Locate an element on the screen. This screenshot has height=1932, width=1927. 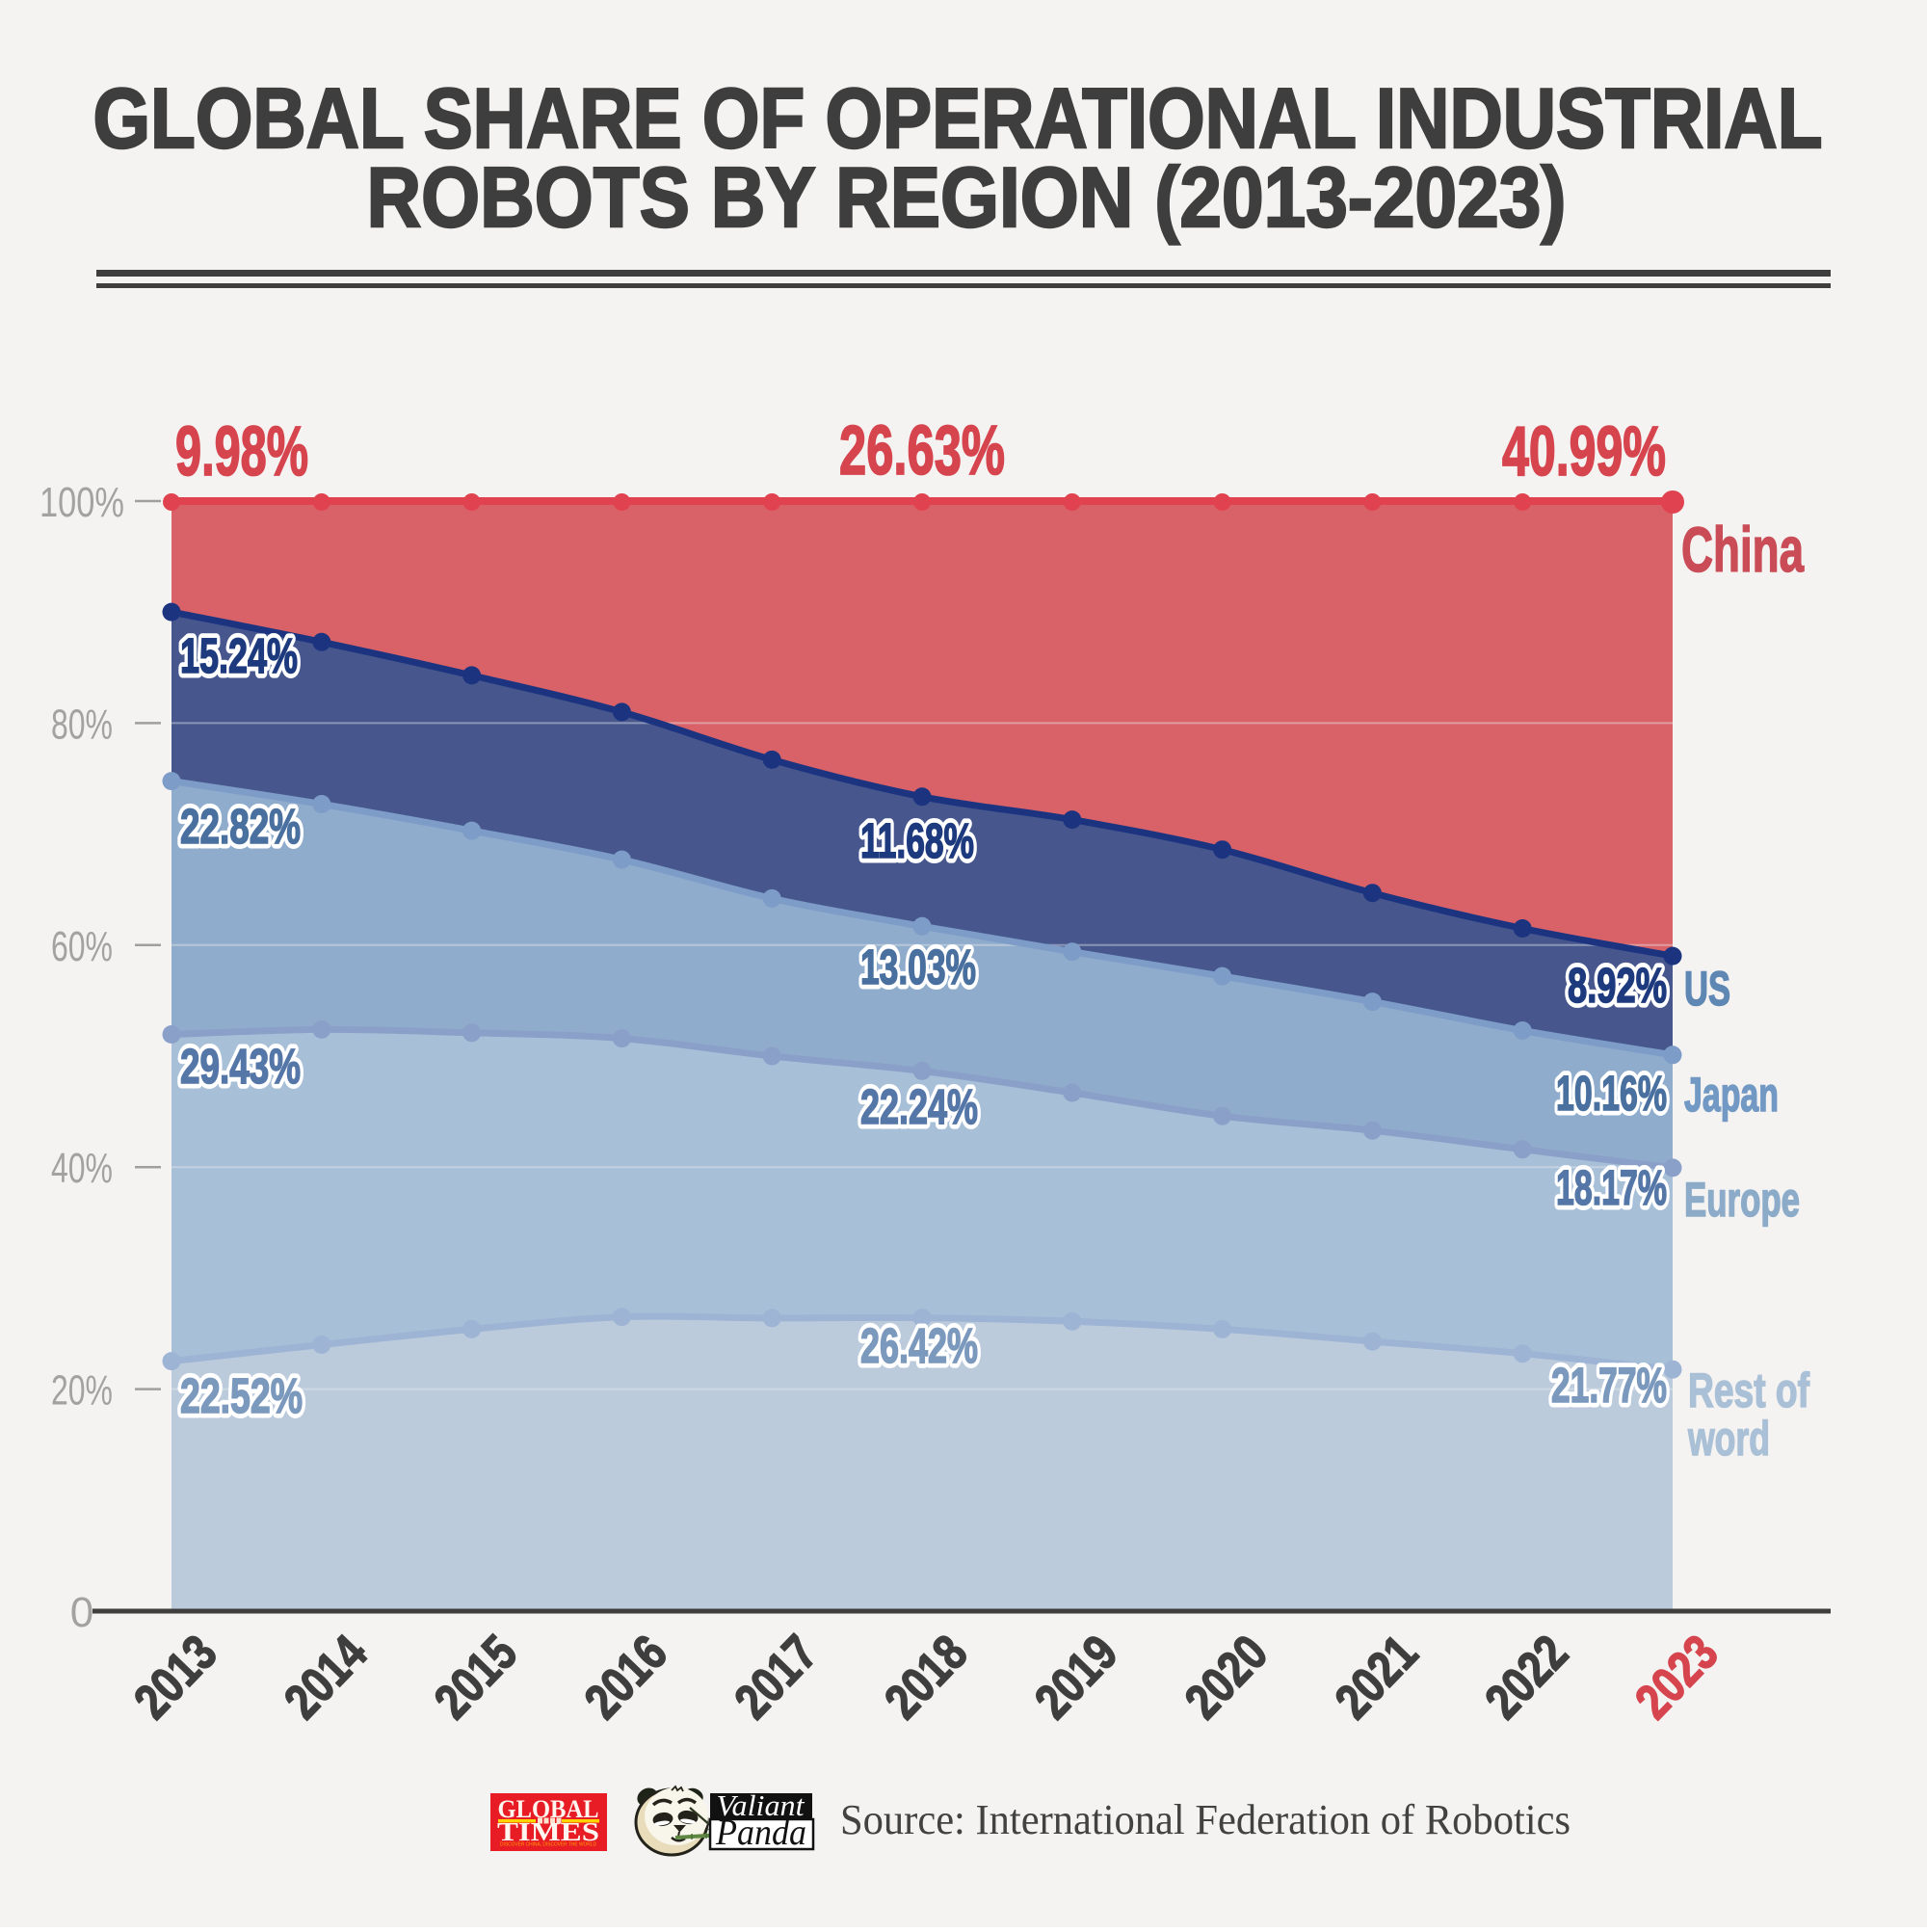
svg-text: 0 is located at coordinates (82, 1612).